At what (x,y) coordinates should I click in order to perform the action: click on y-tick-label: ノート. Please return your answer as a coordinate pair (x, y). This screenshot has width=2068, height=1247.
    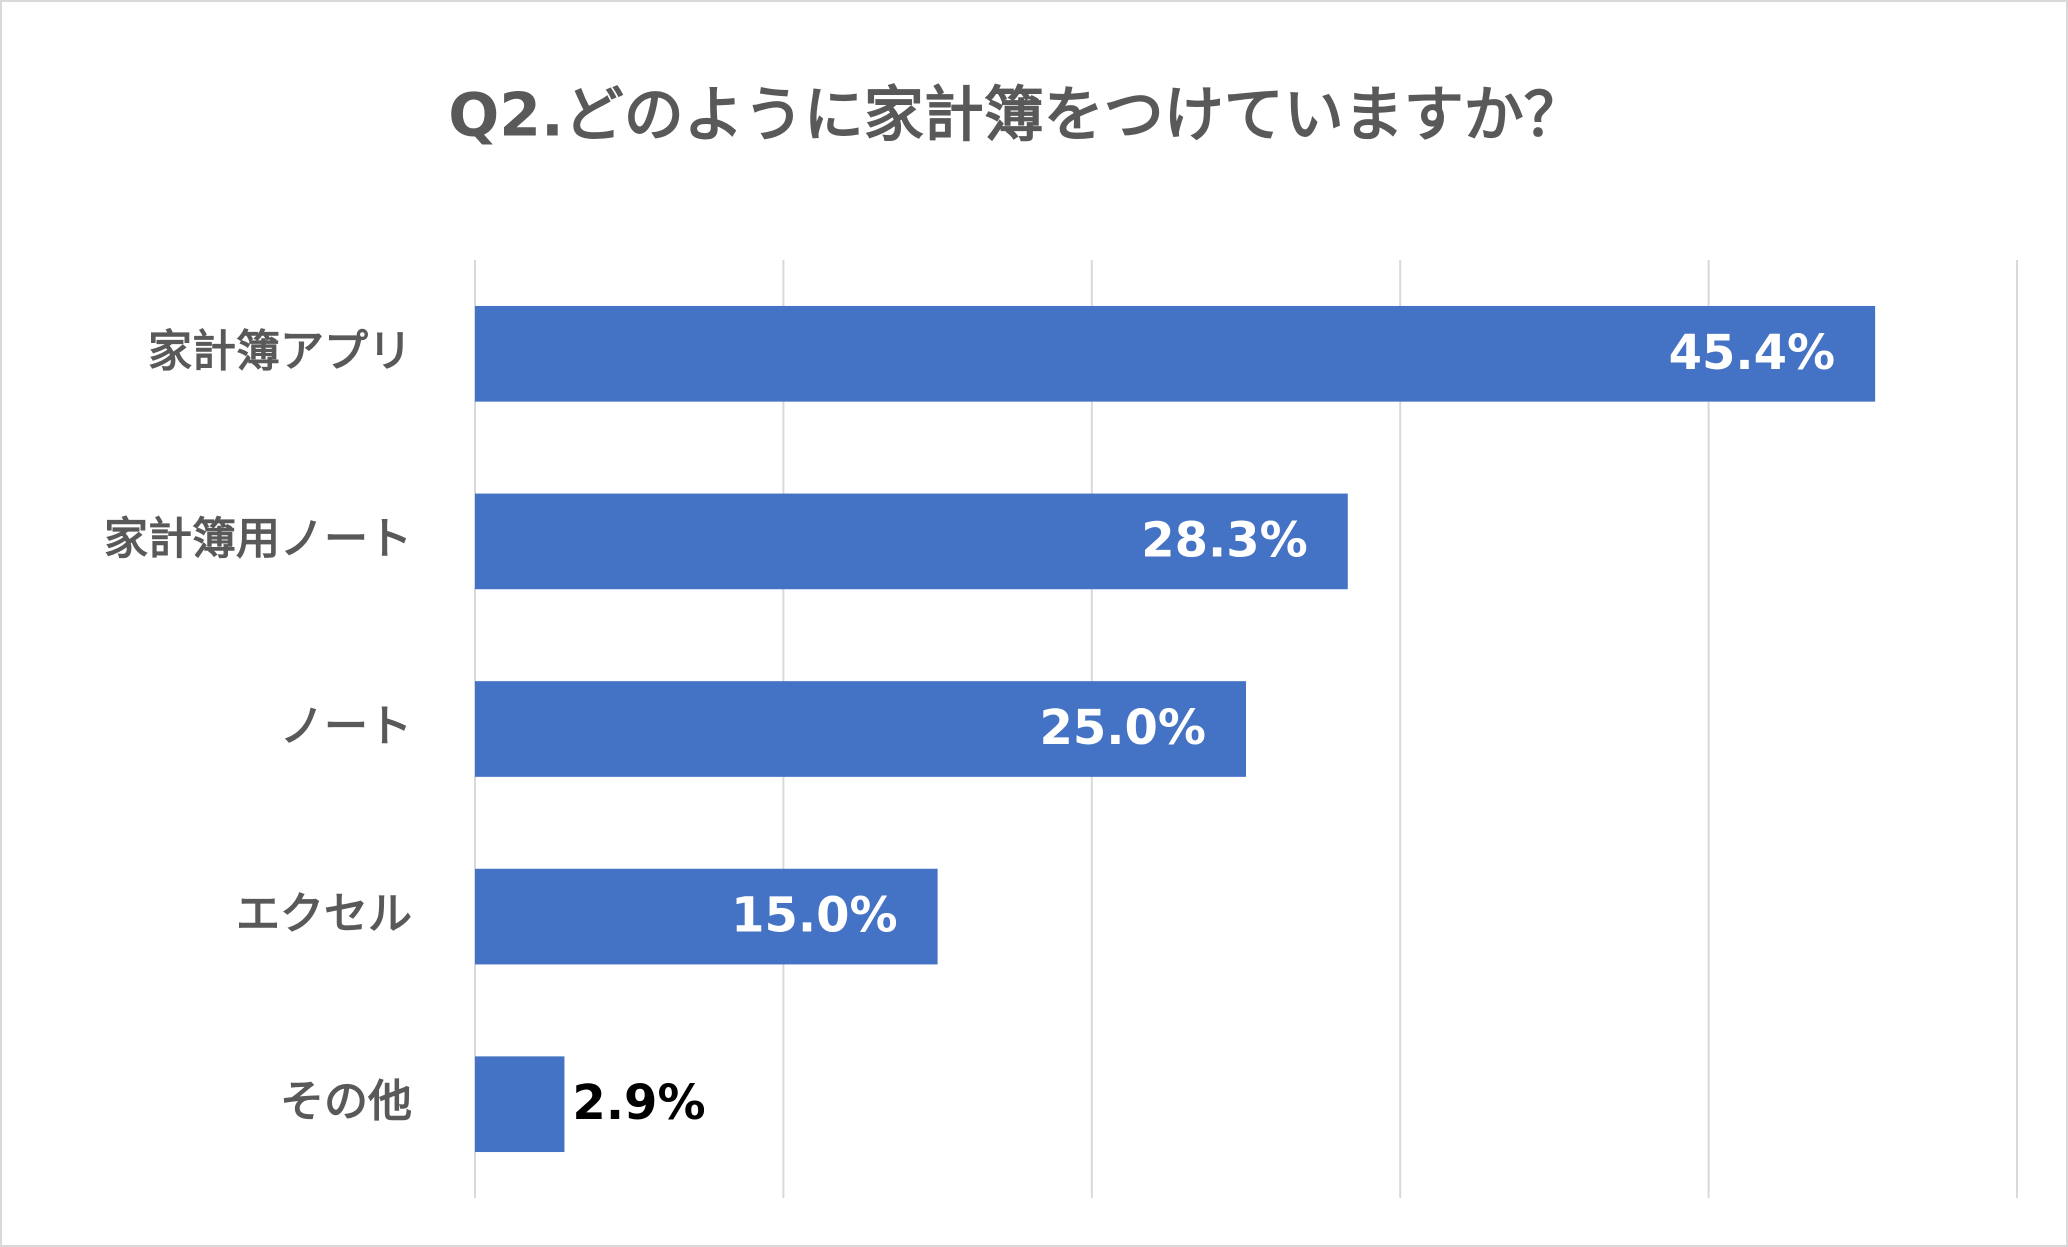
    Looking at the image, I should click on (346, 726).